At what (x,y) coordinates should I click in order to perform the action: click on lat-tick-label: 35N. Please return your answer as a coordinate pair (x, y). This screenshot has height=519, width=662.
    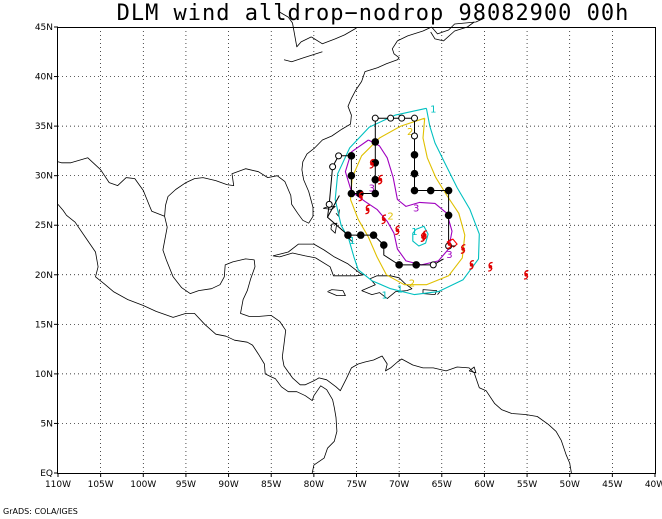
    Looking at the image, I should click on (44, 127).